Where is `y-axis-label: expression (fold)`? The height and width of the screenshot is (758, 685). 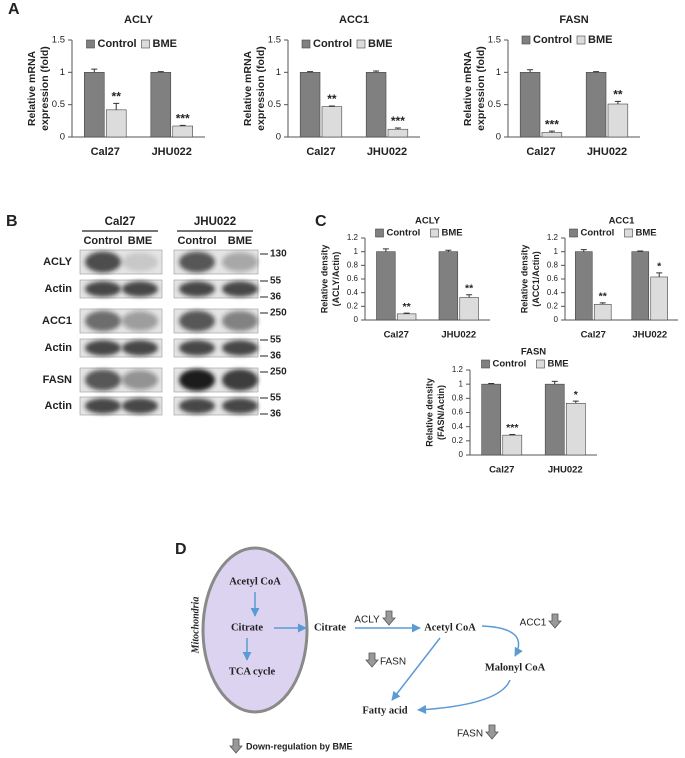
y-axis-label: expression (fold) is located at coordinates (261, 88).